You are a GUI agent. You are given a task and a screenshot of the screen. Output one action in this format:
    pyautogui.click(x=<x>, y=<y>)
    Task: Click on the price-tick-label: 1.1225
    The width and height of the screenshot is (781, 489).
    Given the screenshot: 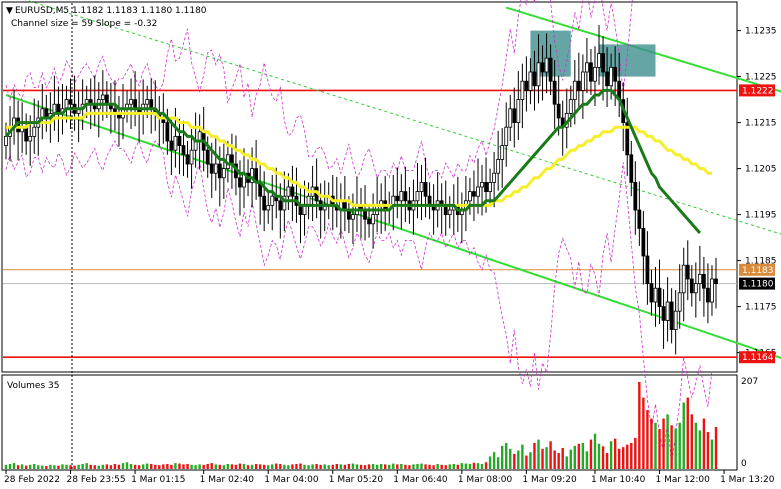 What is the action you would take?
    pyautogui.click(x=761, y=78)
    